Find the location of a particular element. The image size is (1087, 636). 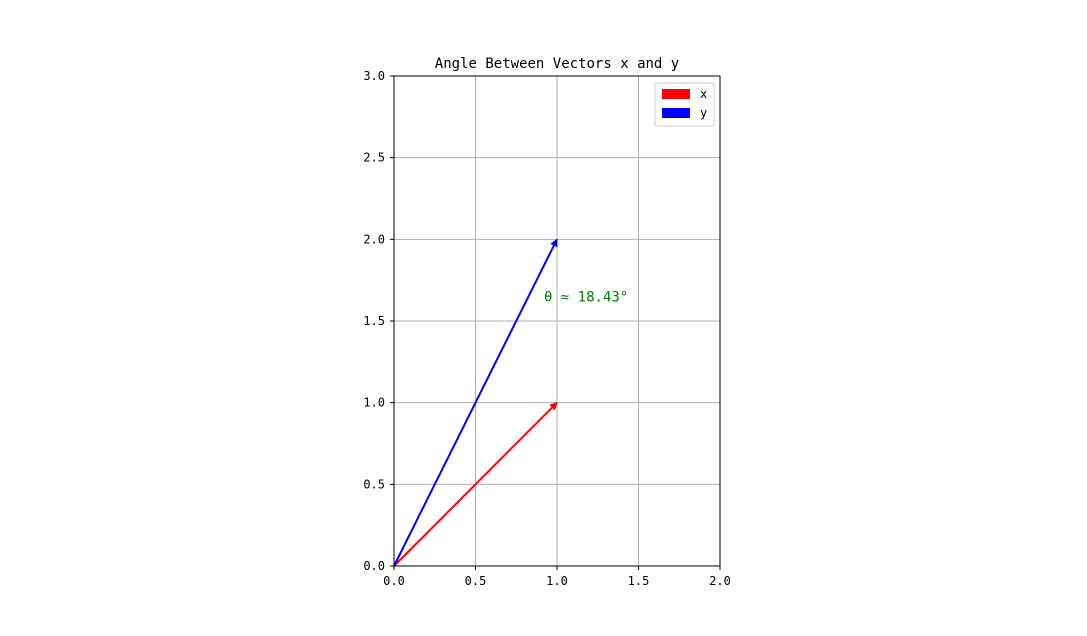

legend-label-y: y is located at coordinates (703, 113).